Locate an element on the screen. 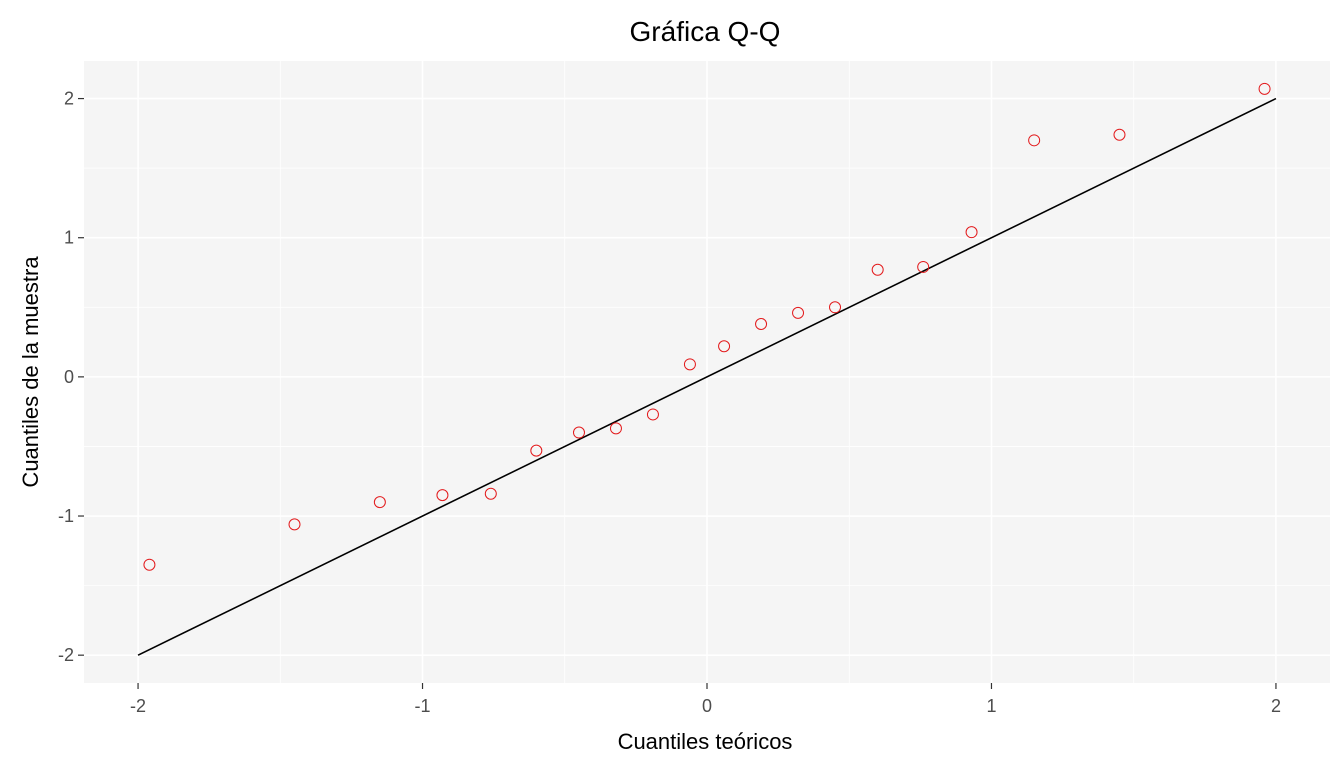  x-tick-label: -2 is located at coordinates (138, 706).